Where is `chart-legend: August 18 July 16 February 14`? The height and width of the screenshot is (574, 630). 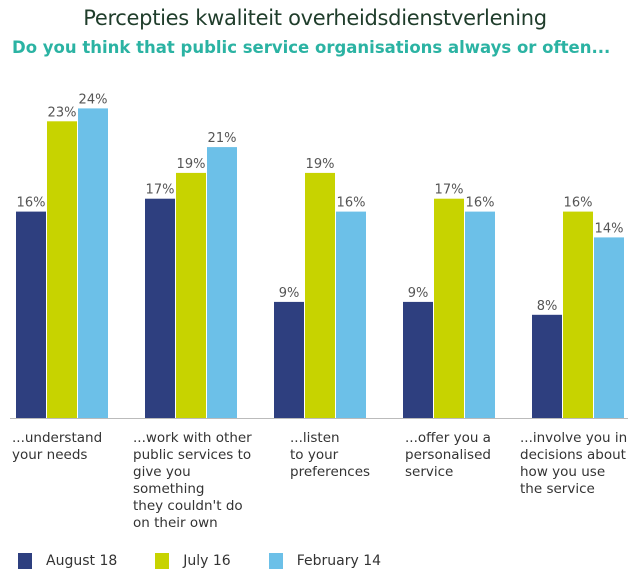
chart-legend: August 18 July 16 February 14 is located at coordinates (218, 561).